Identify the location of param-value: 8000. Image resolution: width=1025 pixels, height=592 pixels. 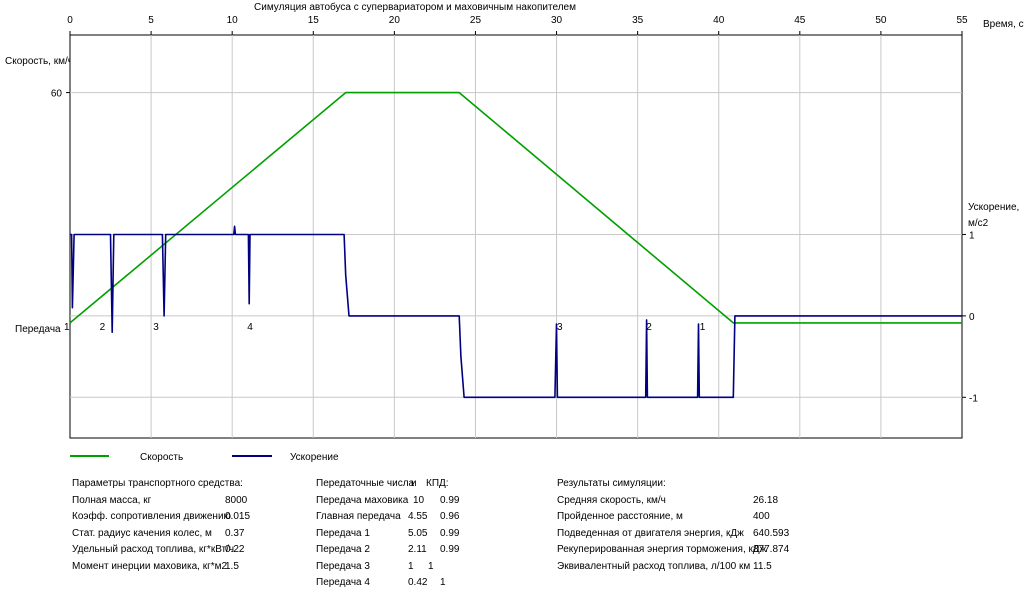
(236, 500).